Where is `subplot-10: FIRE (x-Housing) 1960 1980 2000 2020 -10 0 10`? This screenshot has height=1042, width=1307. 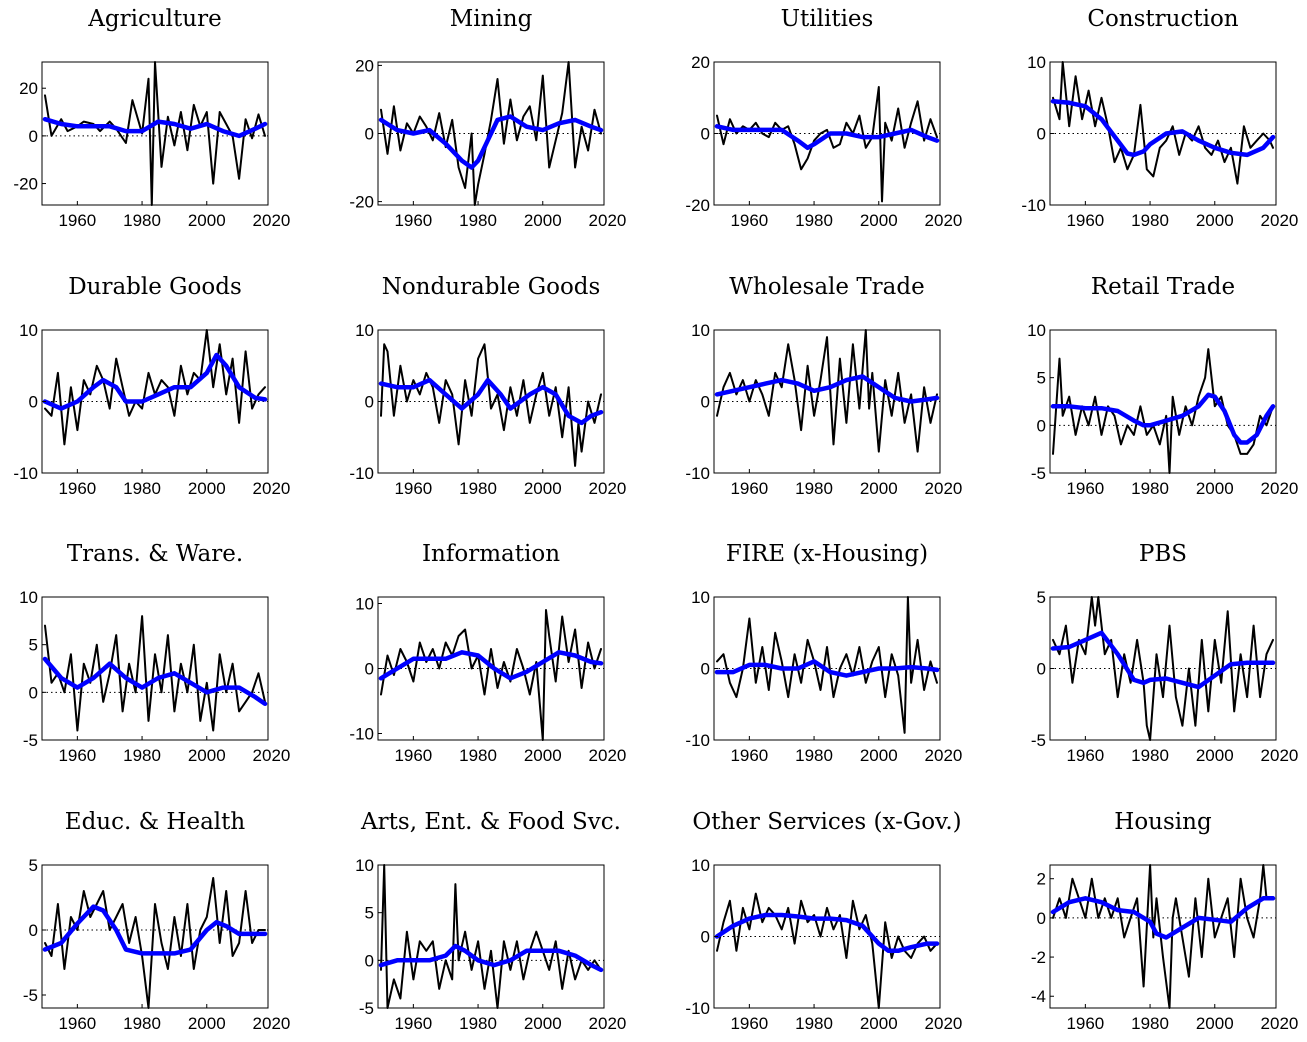 subplot-10: FIRE (x-Housing) 1960 1980 2000 2020 -10 0 10 is located at coordinates (823, 653).